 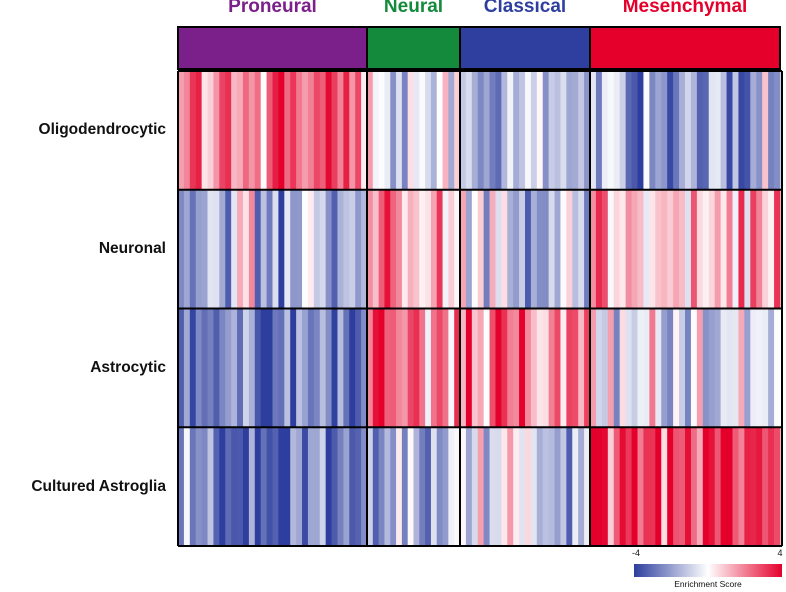 I want to click on subtype-bar-proneural, so click(x=272, y=48).